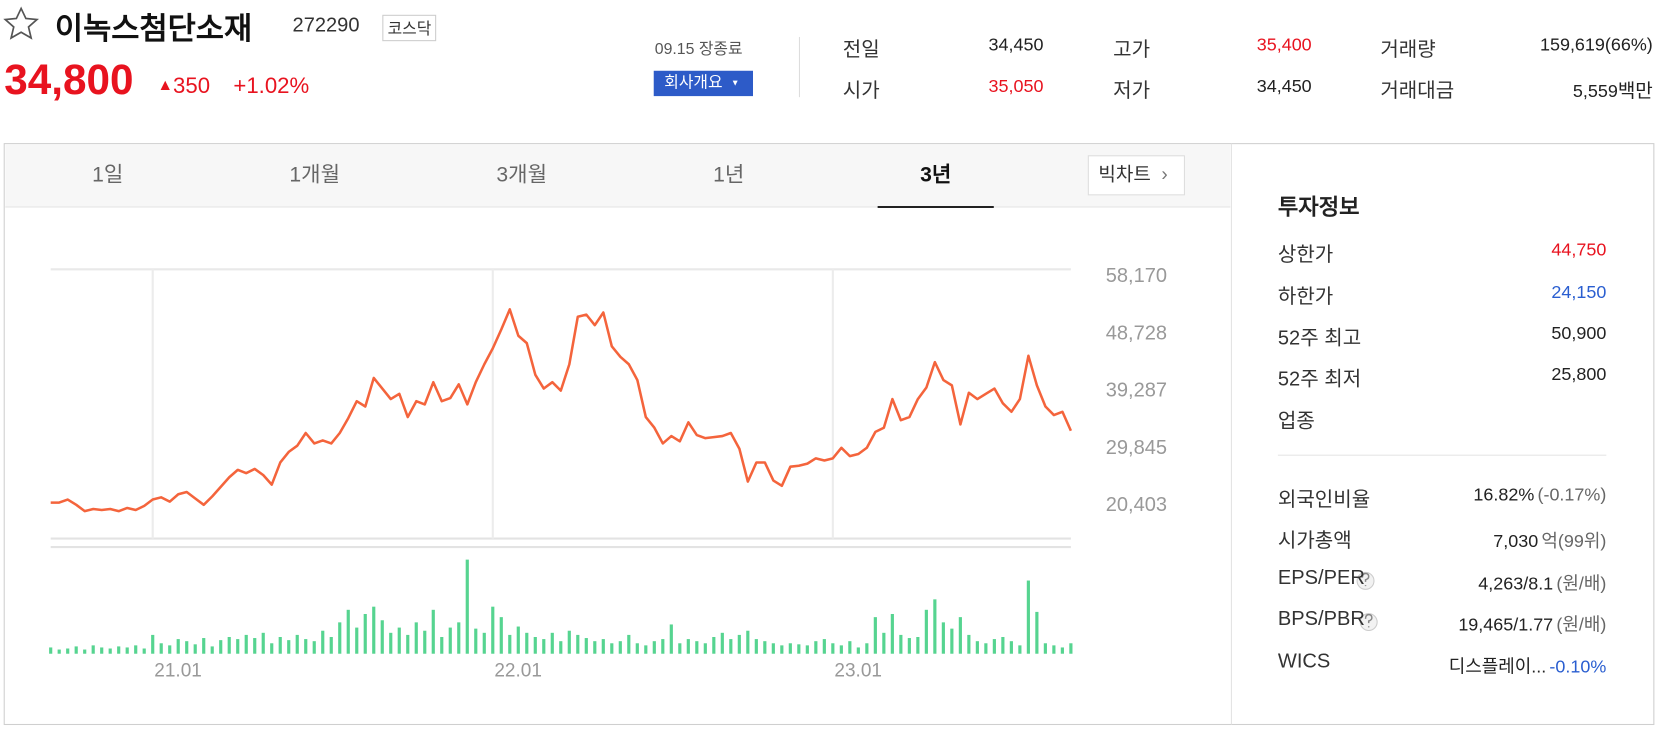 This screenshot has height=729, width=1656. I want to click on info-label: 외국인비율, so click(1324, 500).